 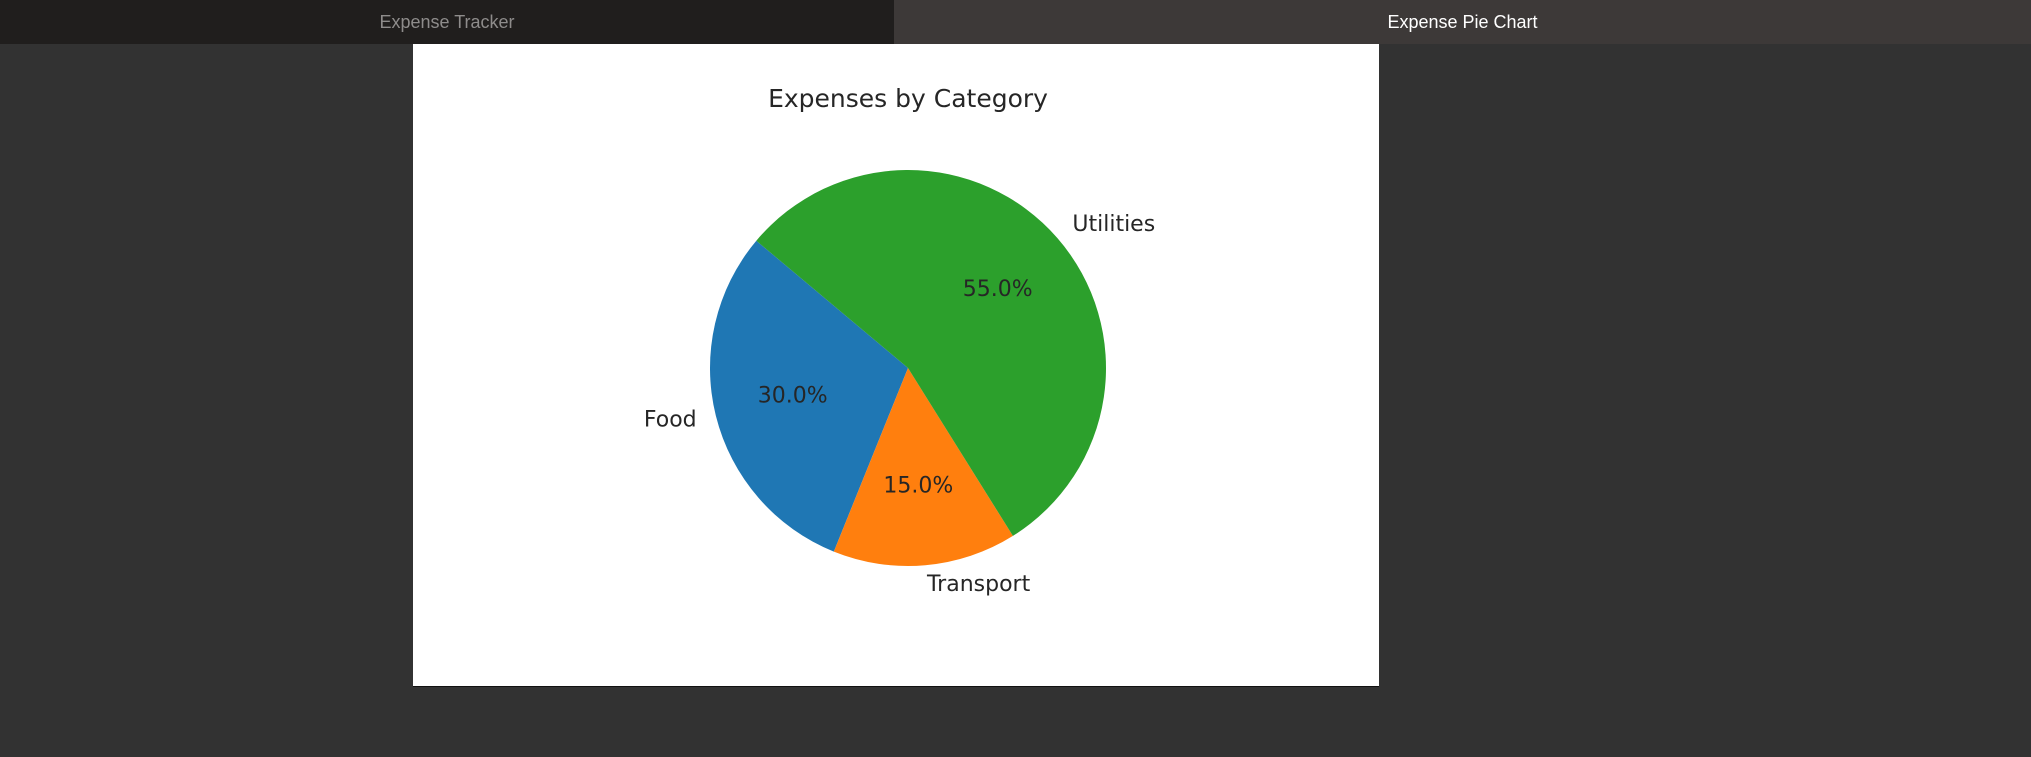 I want to click on pie-slice-food, so click(x=809, y=396).